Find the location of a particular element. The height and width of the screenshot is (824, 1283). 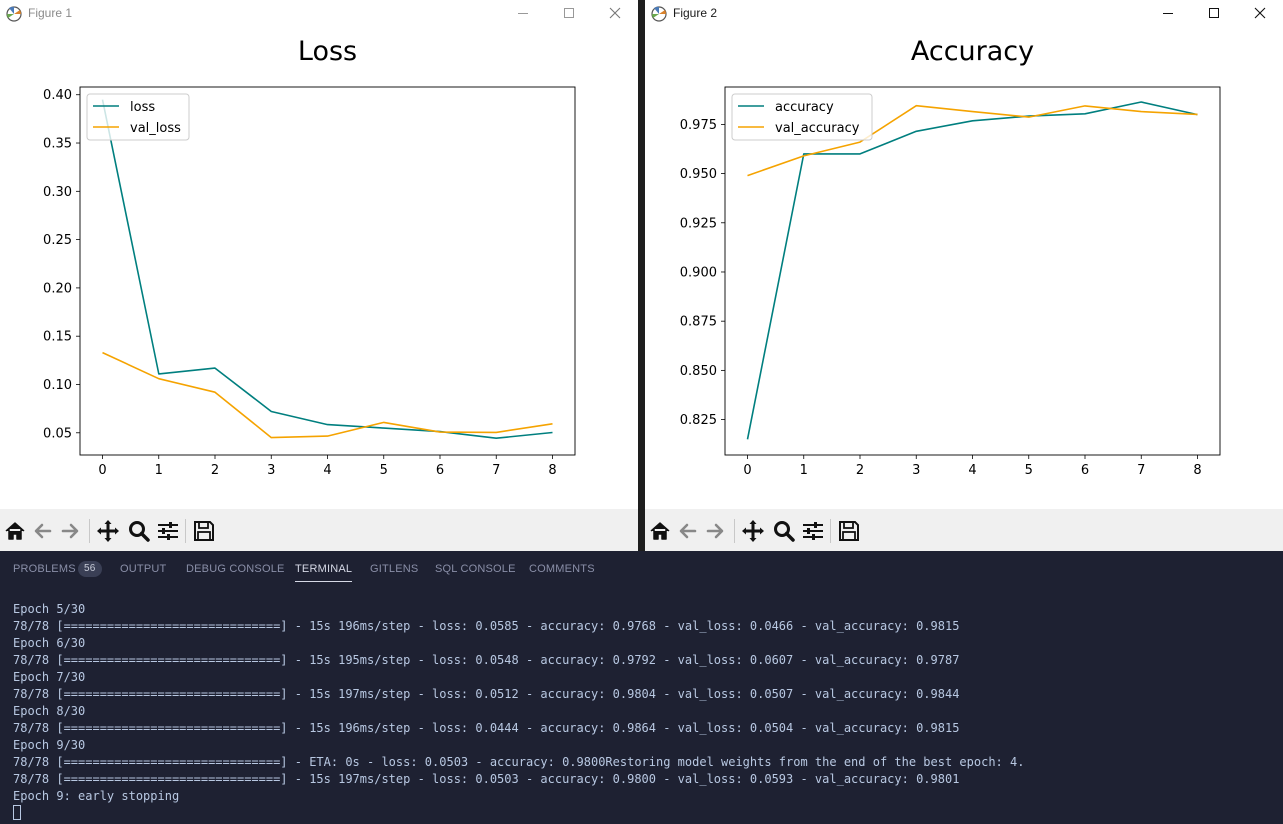

zoom-magnifier-icon is located at coordinates (784, 531).